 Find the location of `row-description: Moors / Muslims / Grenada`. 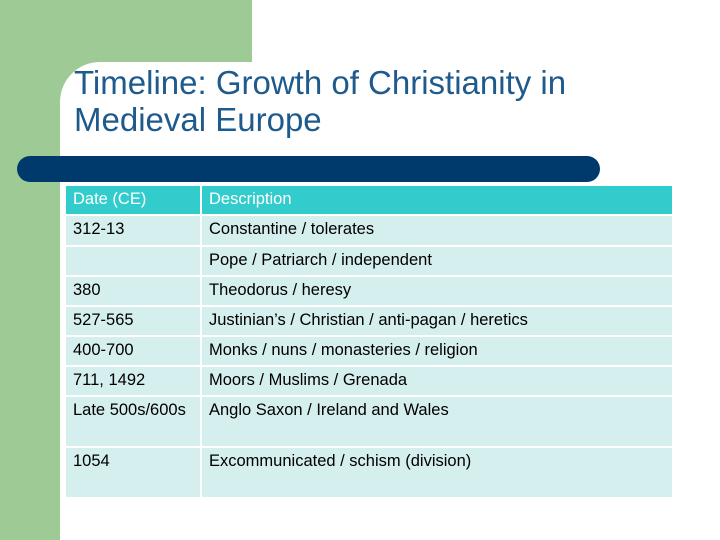

row-description: Moors / Muslims / Grenada is located at coordinates (437, 382).